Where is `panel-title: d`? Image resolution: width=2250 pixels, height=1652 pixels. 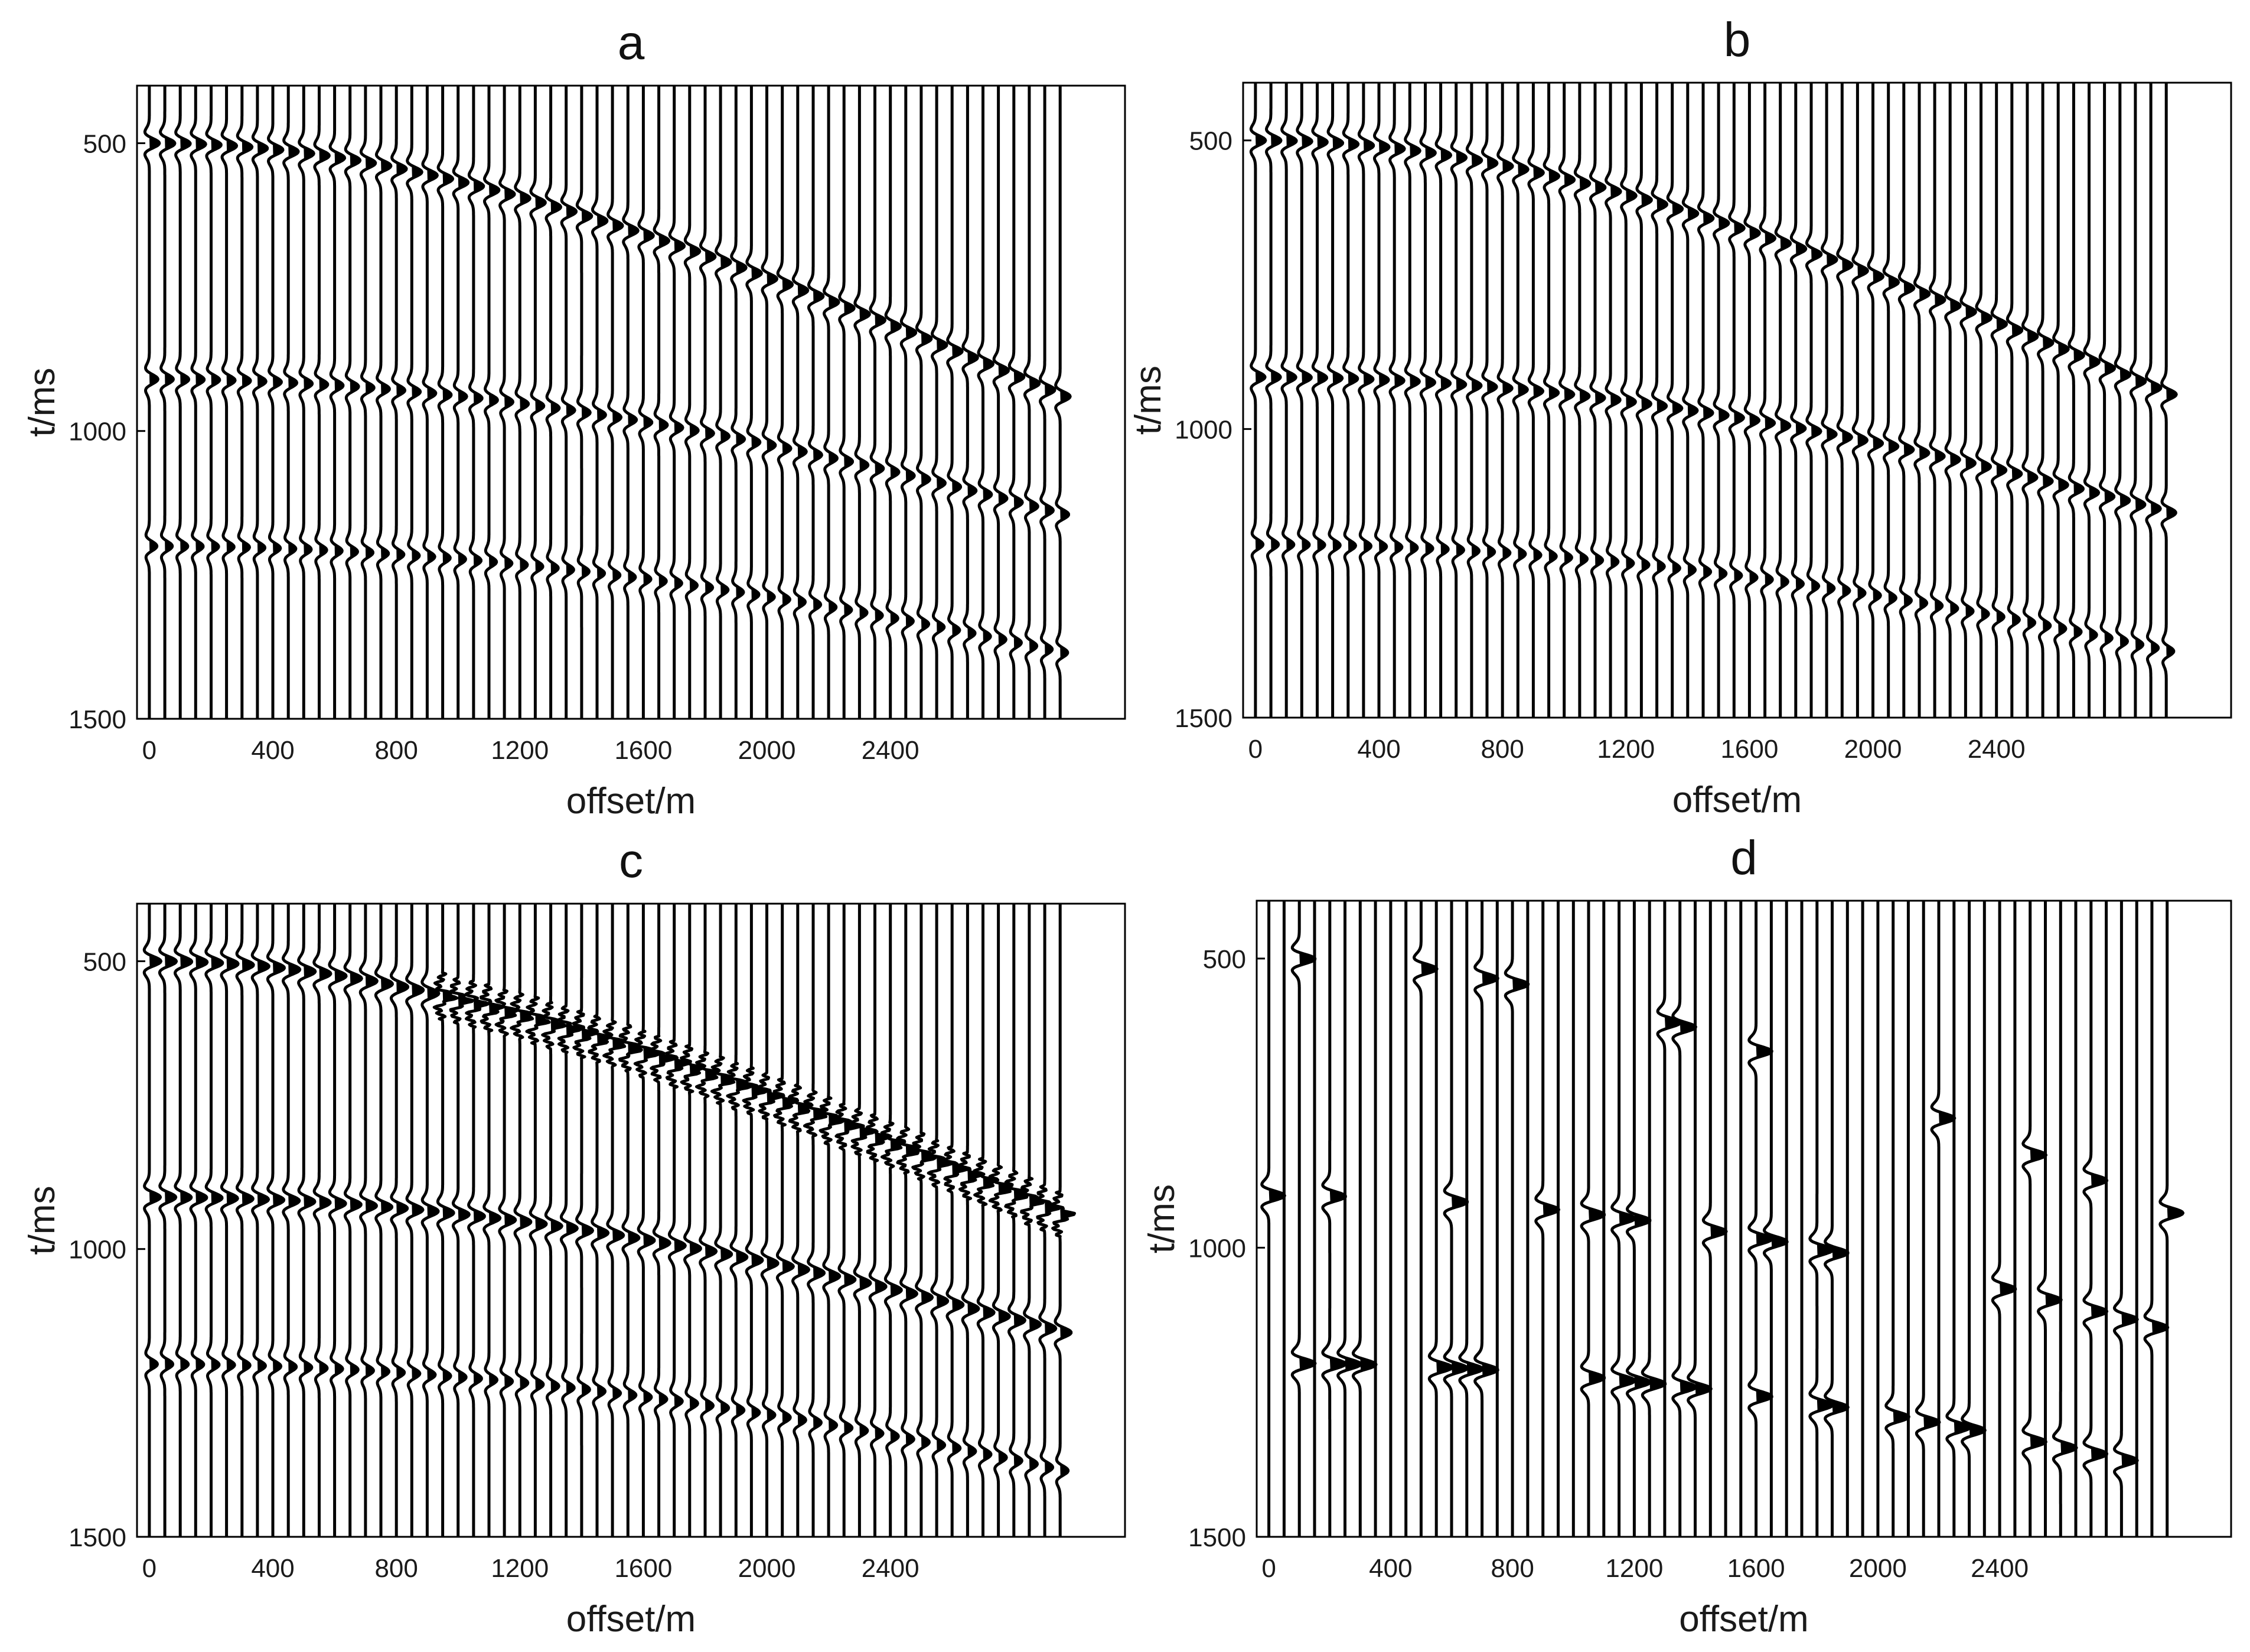 panel-title: d is located at coordinates (1743, 858).